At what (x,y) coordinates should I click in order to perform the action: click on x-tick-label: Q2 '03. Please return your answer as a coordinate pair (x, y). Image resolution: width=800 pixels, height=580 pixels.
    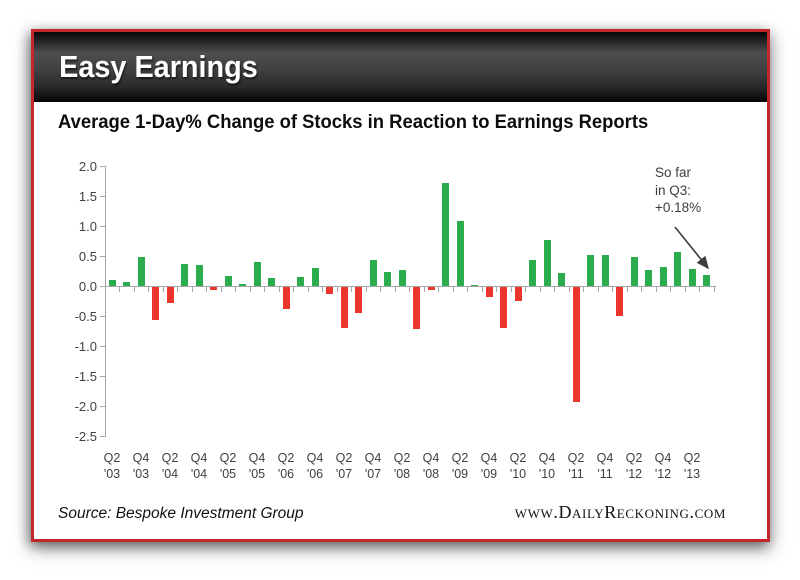
    Looking at the image, I should click on (112, 466).